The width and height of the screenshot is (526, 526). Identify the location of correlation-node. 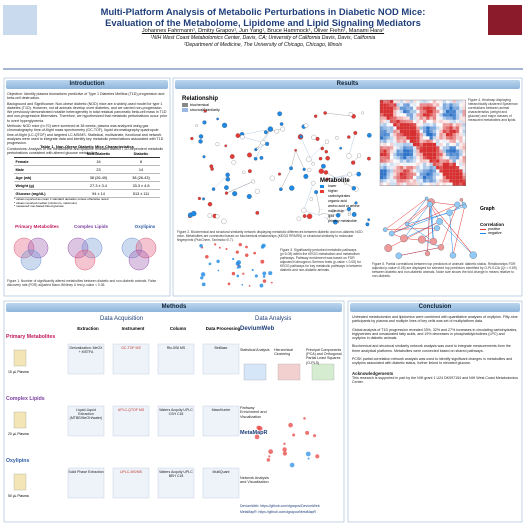
(437, 228).